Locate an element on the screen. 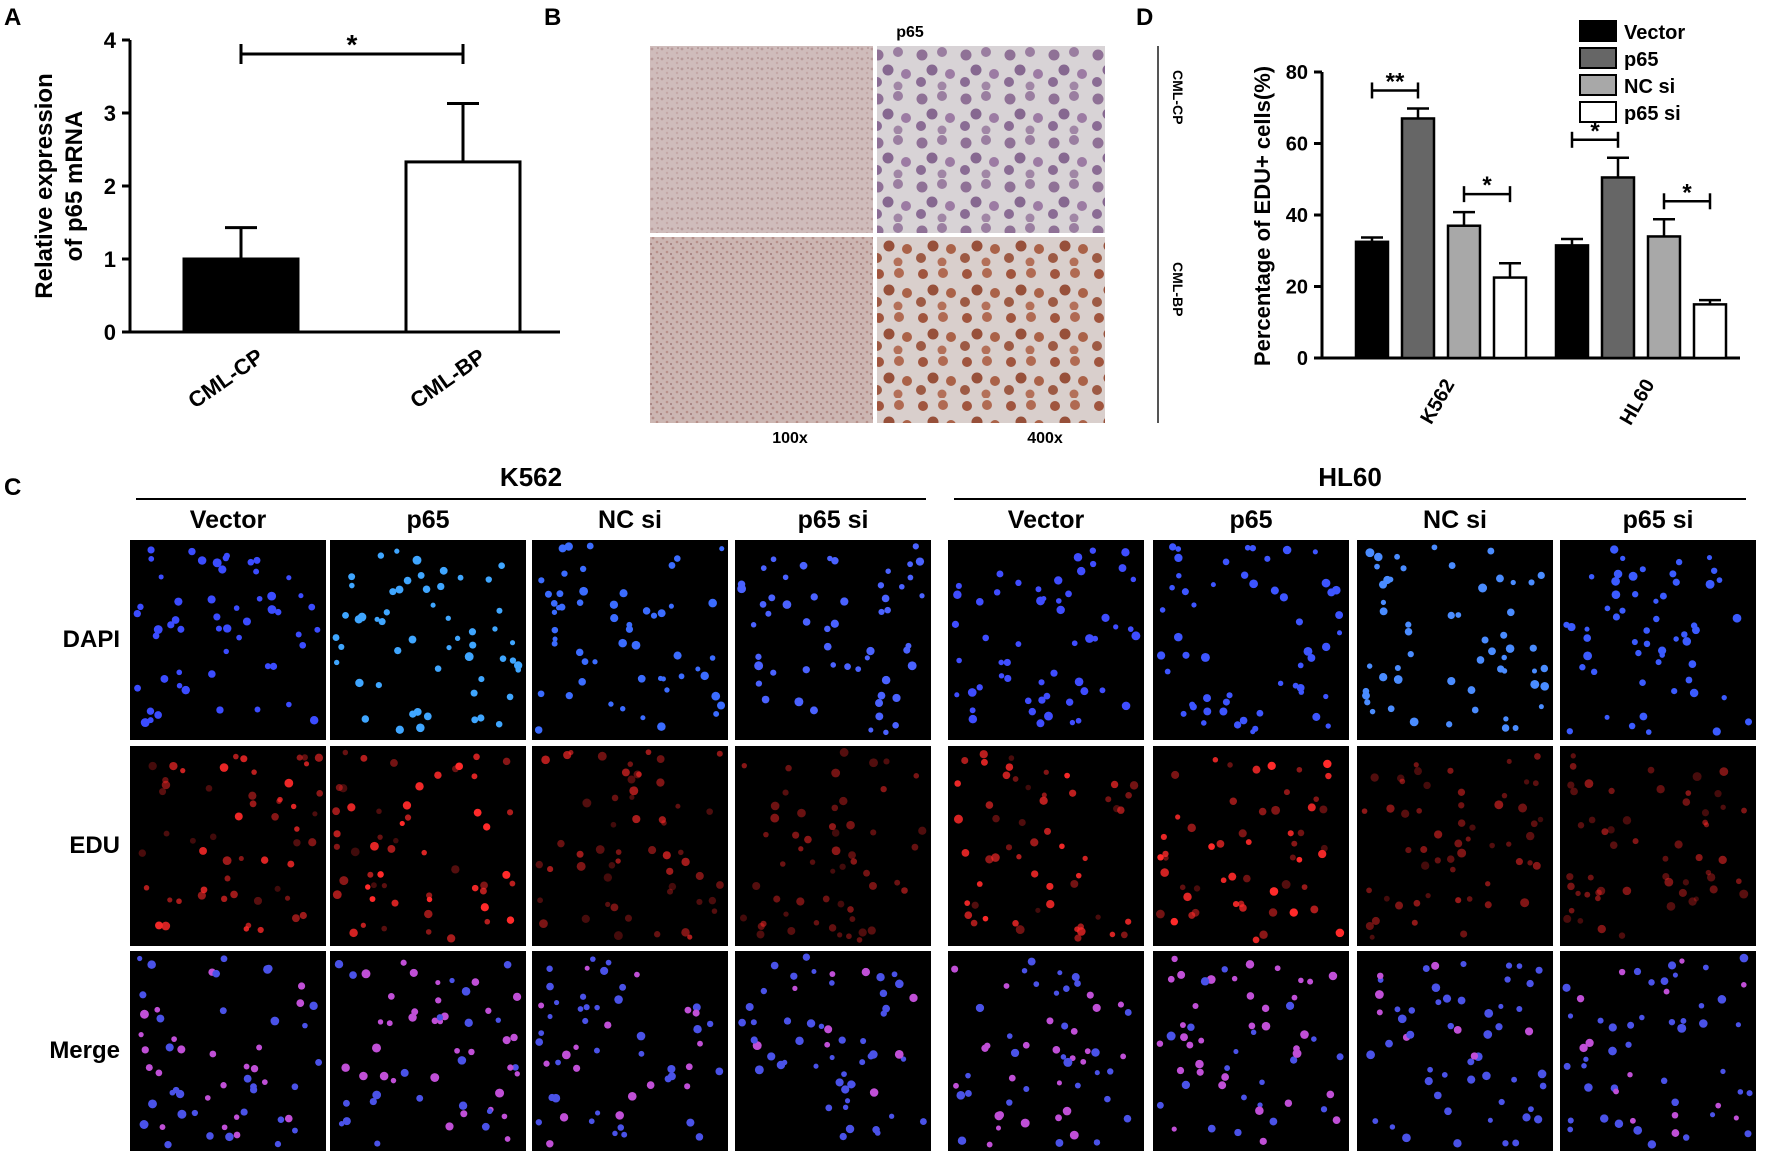 This screenshot has height=1160, width=1772. fluorescence-tile-dapi is located at coordinates (1658, 640).